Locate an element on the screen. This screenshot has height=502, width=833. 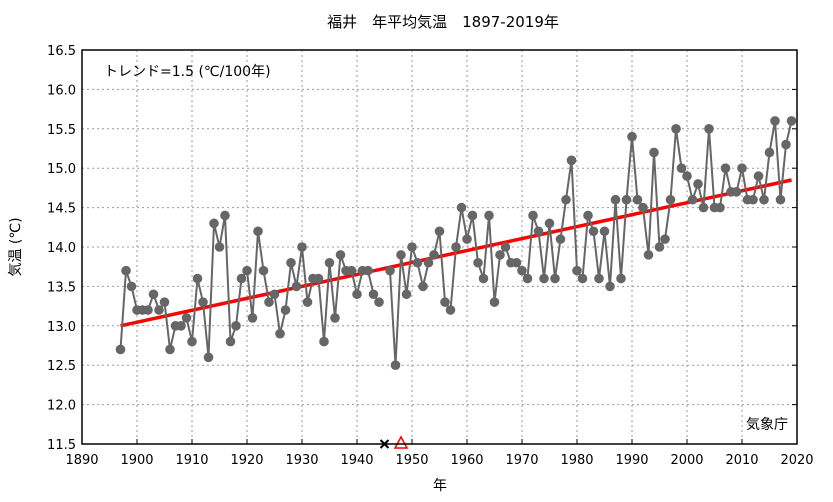
site-change-marker is located at coordinates (401, 442).